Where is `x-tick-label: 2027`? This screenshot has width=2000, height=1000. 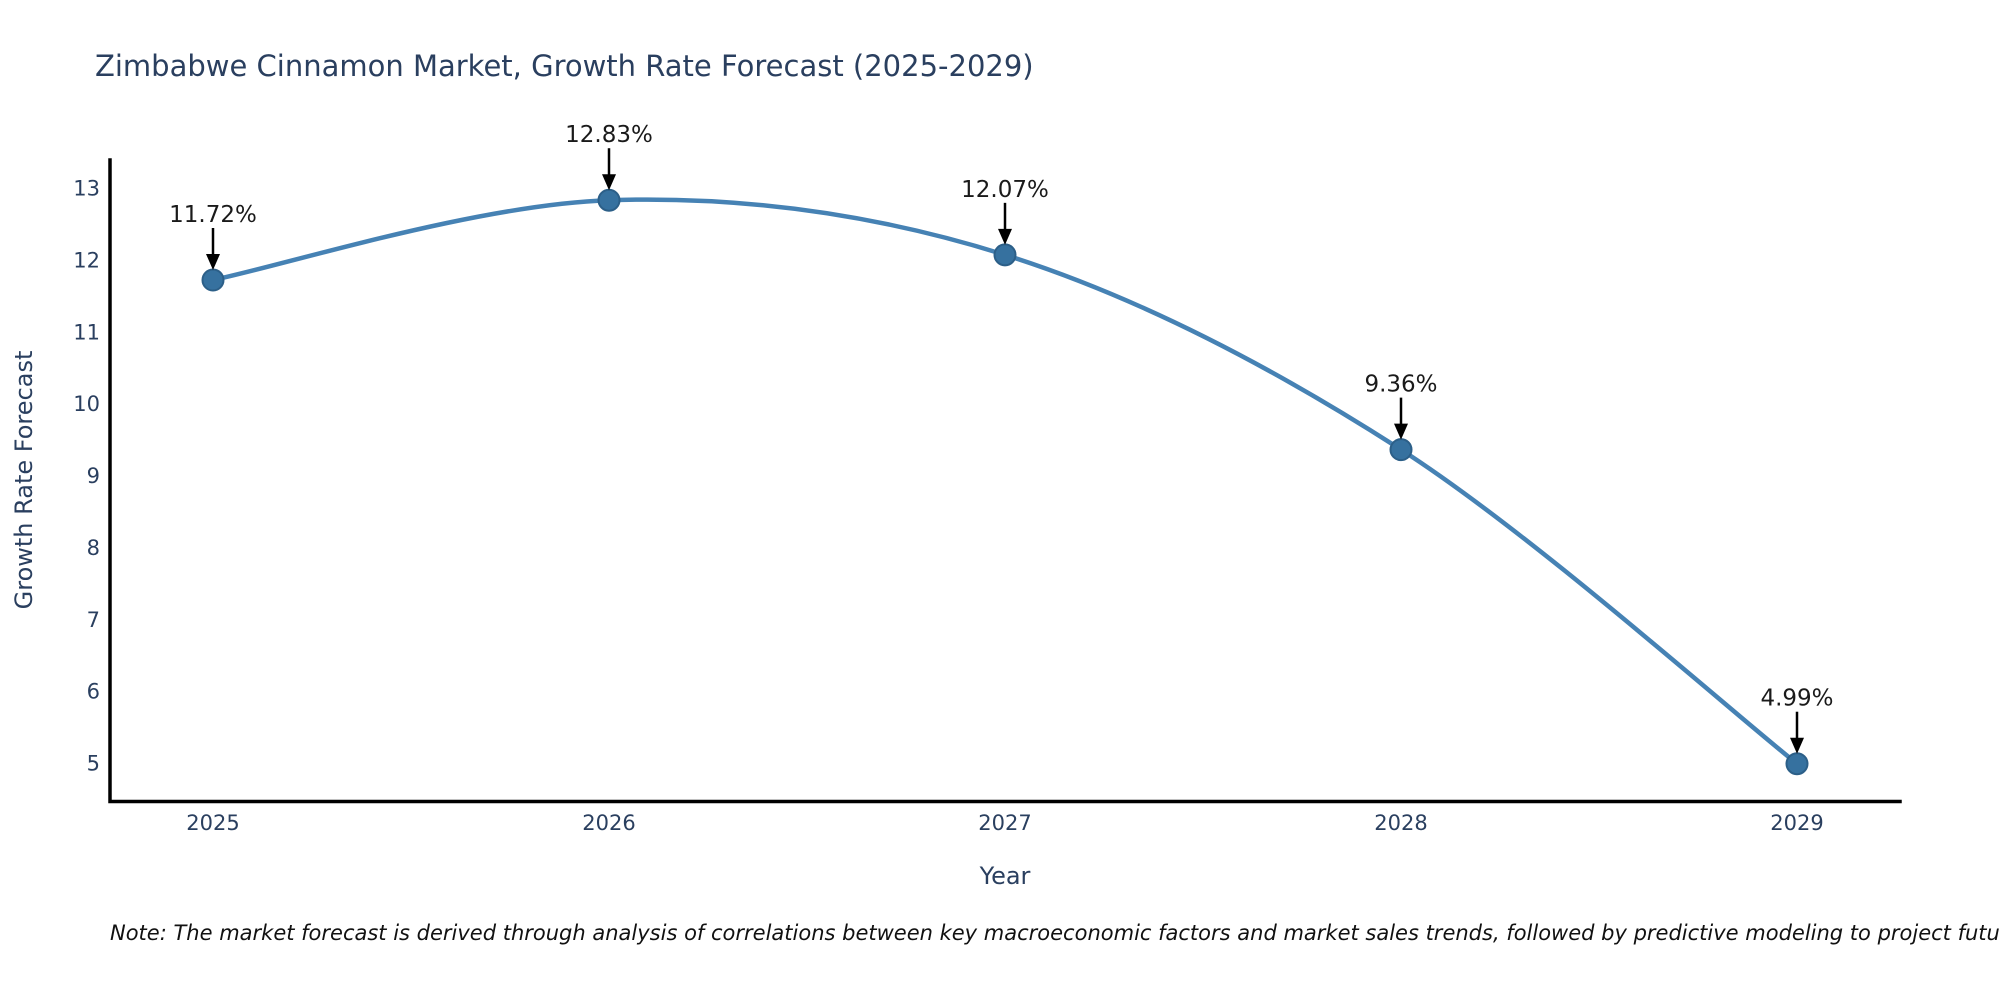 x-tick-label: 2027 is located at coordinates (1004, 823).